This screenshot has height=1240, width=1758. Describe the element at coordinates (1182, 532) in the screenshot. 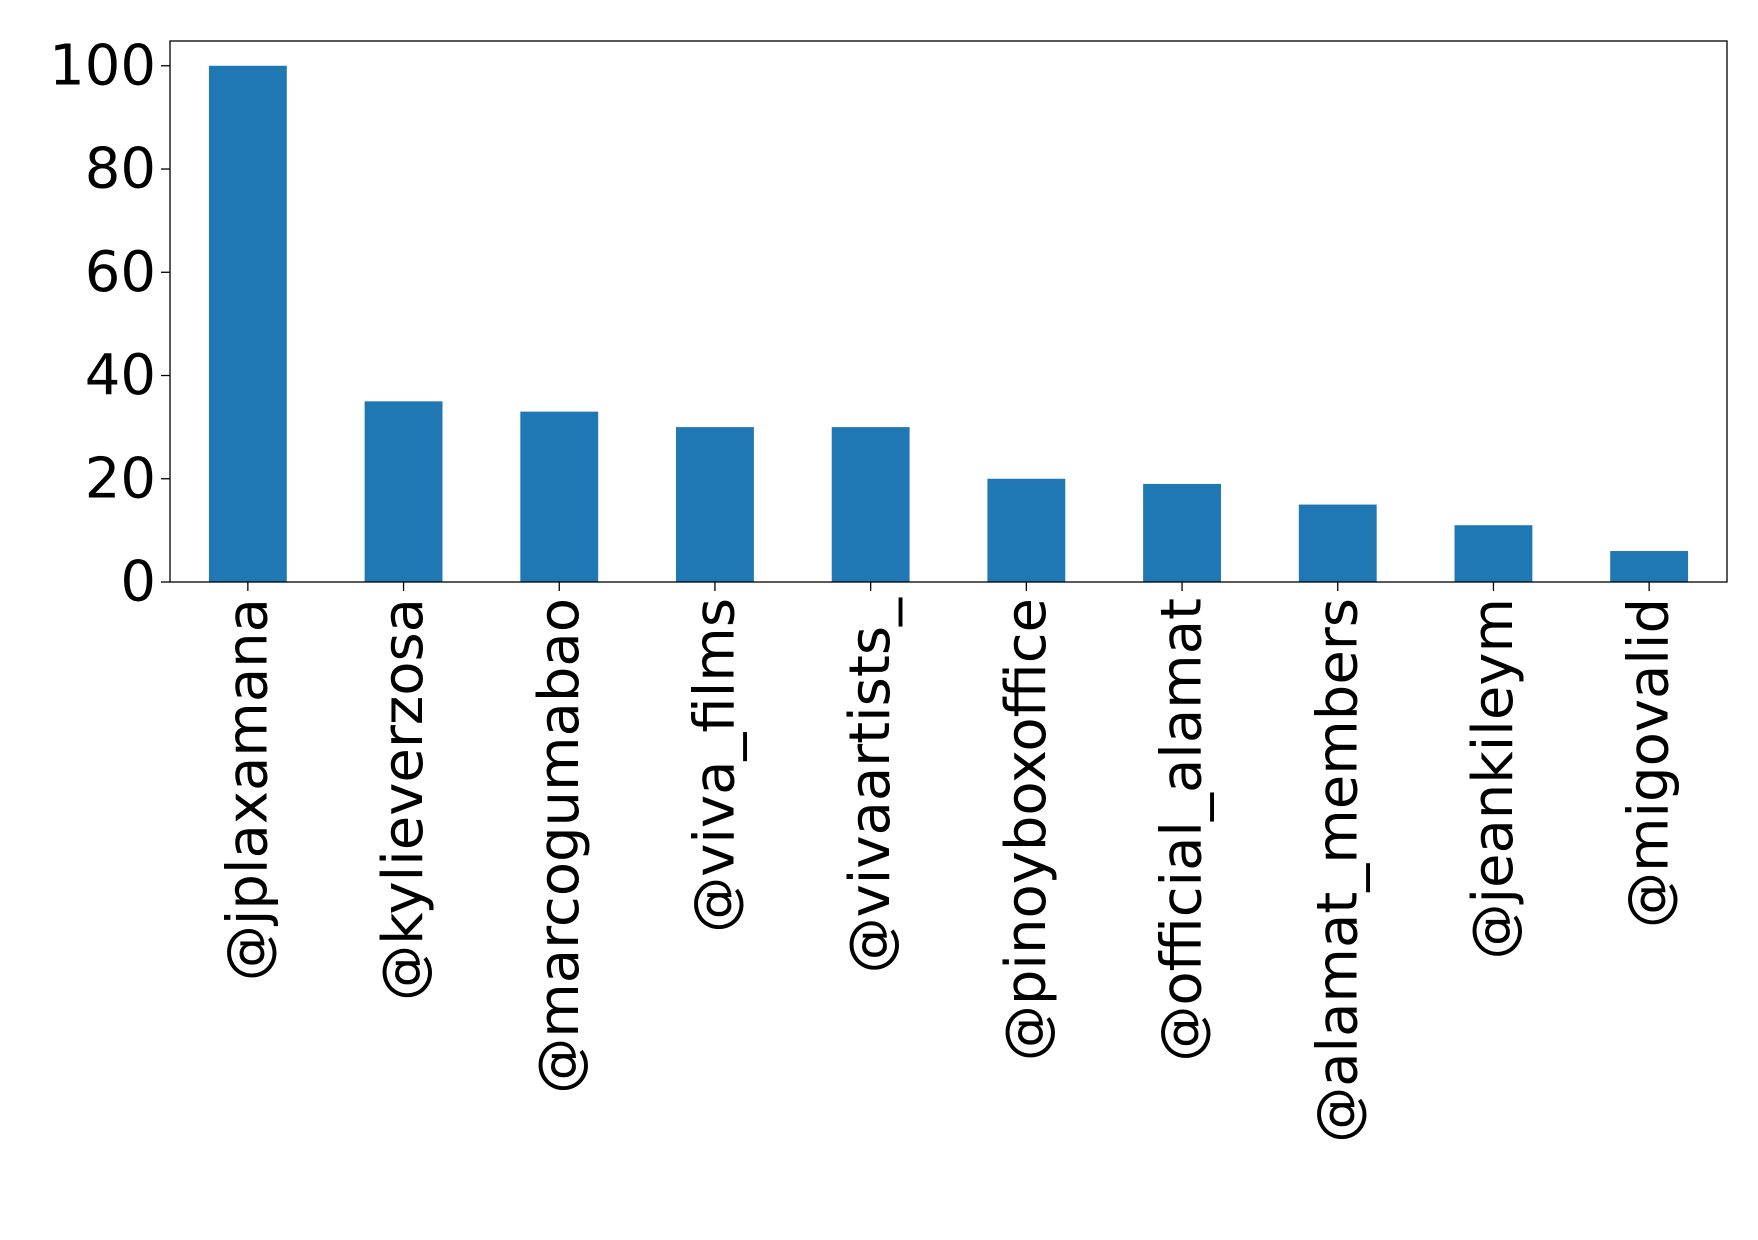

I see `bar-official-alamat` at that location.